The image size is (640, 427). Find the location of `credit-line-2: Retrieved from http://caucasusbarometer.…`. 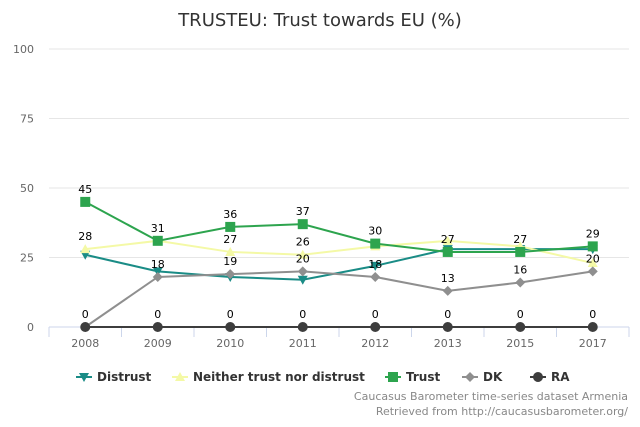

credit-line-2: Retrieved from http://caucasusbarometer.… is located at coordinates (502, 411).